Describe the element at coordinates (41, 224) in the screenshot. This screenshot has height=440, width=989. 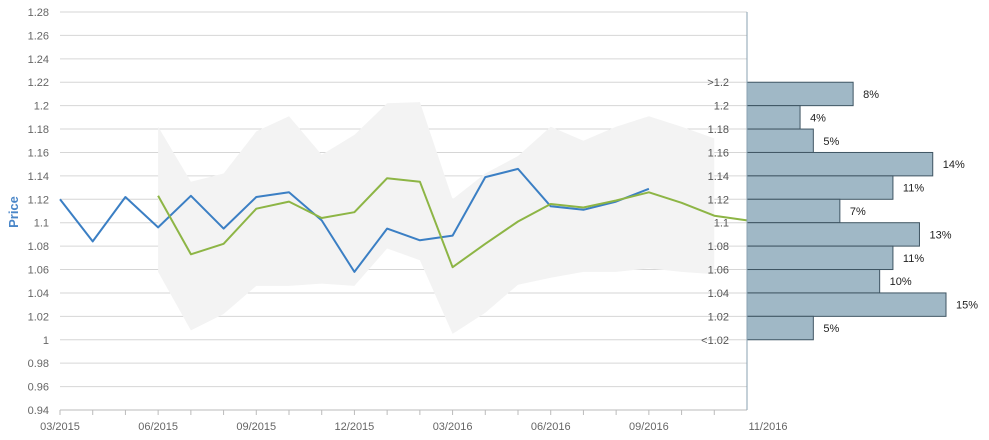
I see `y-tick-label: 1.1` at that location.